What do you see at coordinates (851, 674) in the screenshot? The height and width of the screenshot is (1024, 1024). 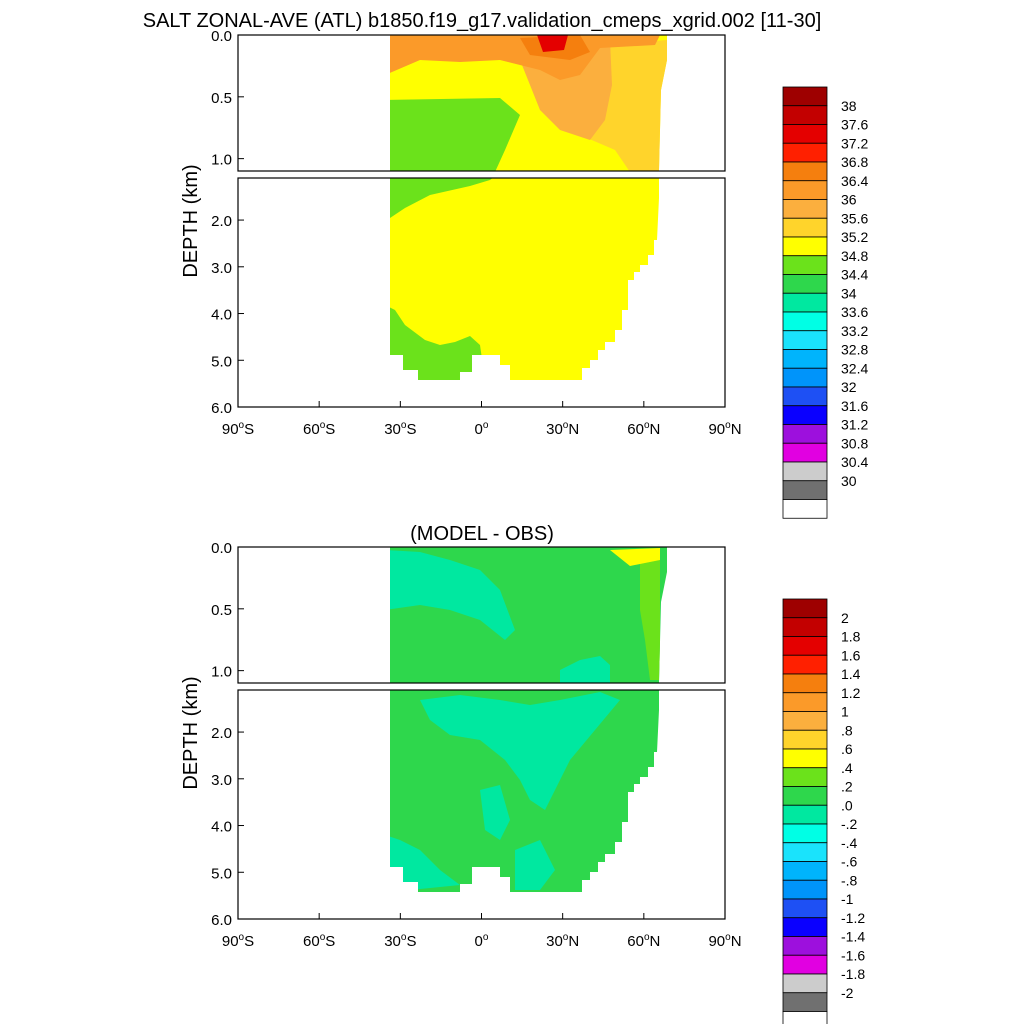 I see `colorbar-label: 1.4` at bounding box center [851, 674].